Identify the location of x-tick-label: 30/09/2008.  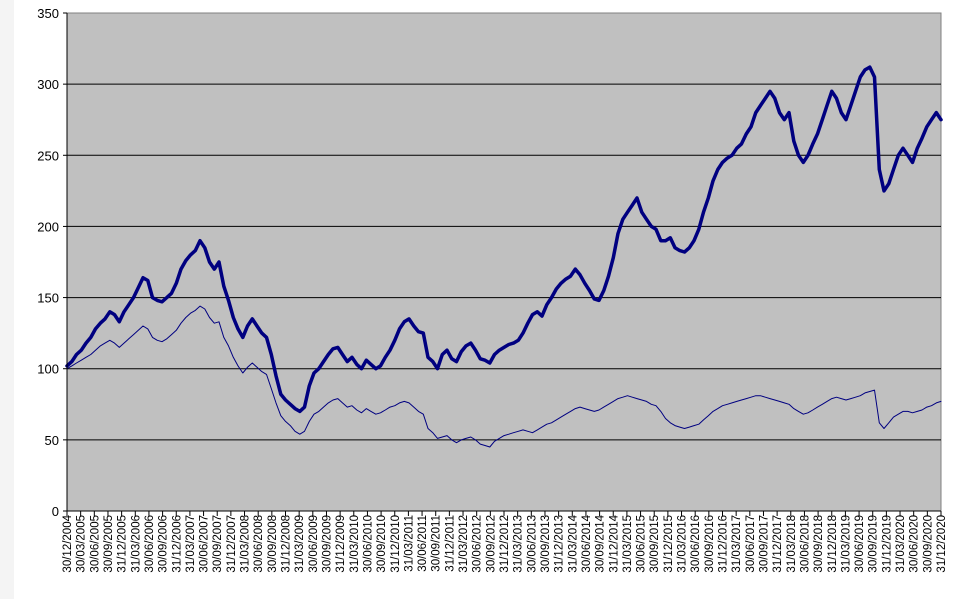
(273, 544).